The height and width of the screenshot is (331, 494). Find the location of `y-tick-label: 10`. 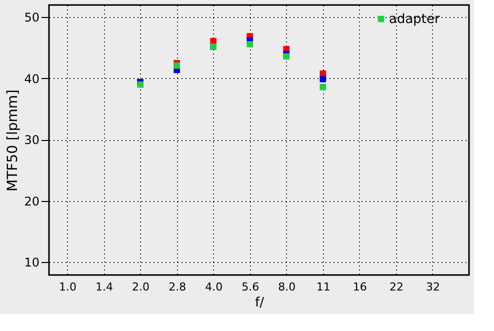

y-tick-label: 10 is located at coordinates (32, 263).